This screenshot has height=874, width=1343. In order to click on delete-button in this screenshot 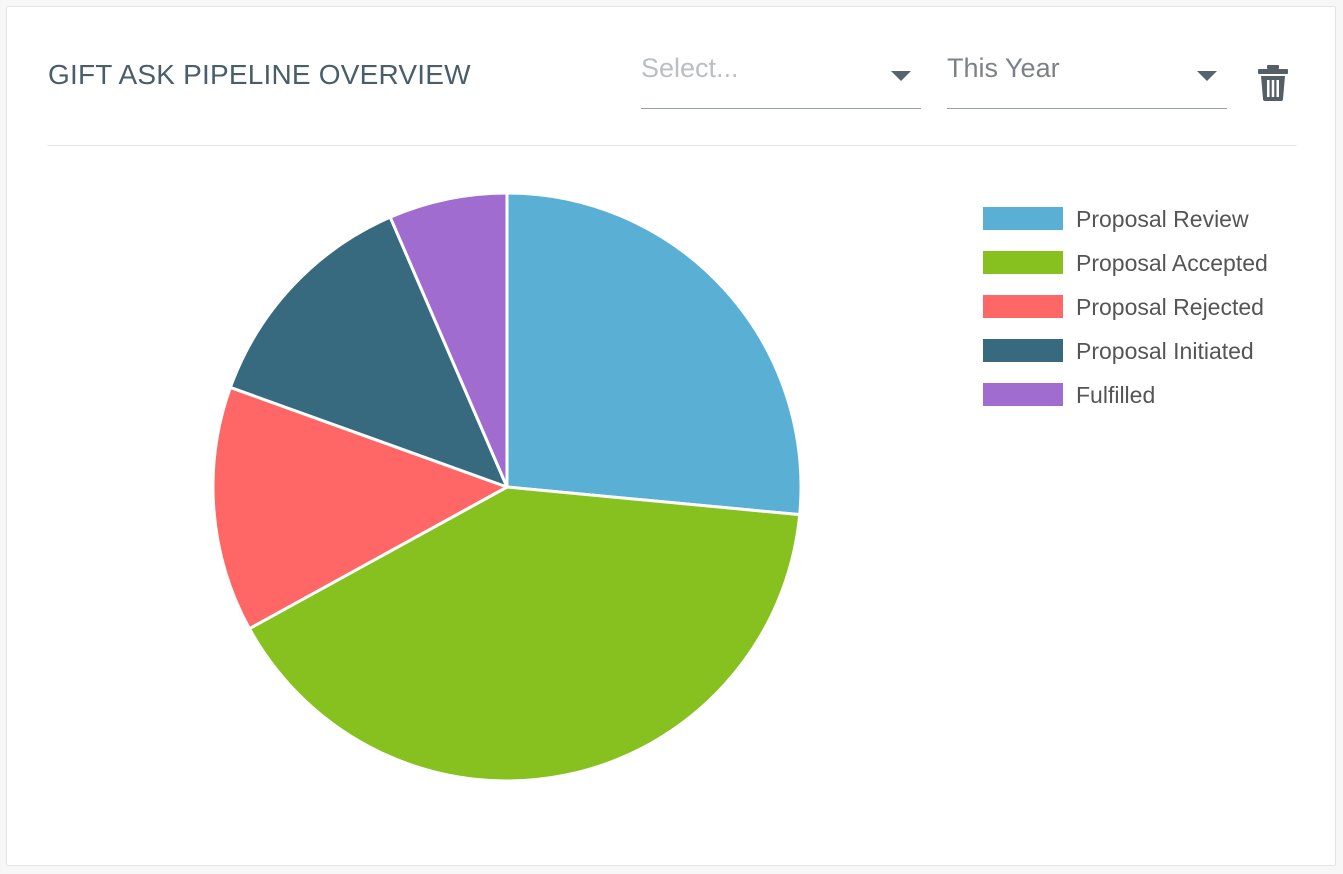, I will do `click(1273, 83)`.